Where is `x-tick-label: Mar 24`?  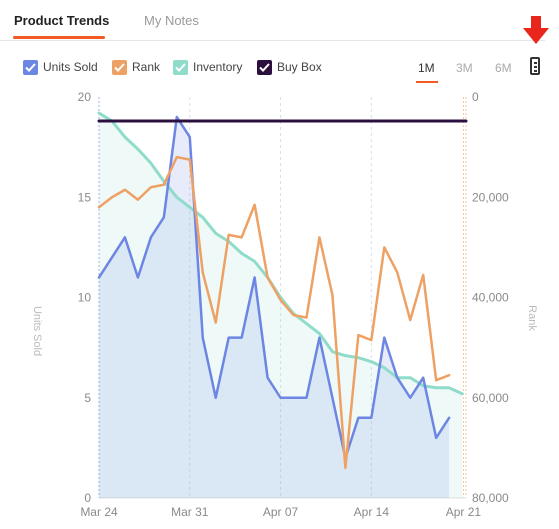 x-tick-label: Mar 24 is located at coordinates (99, 512).